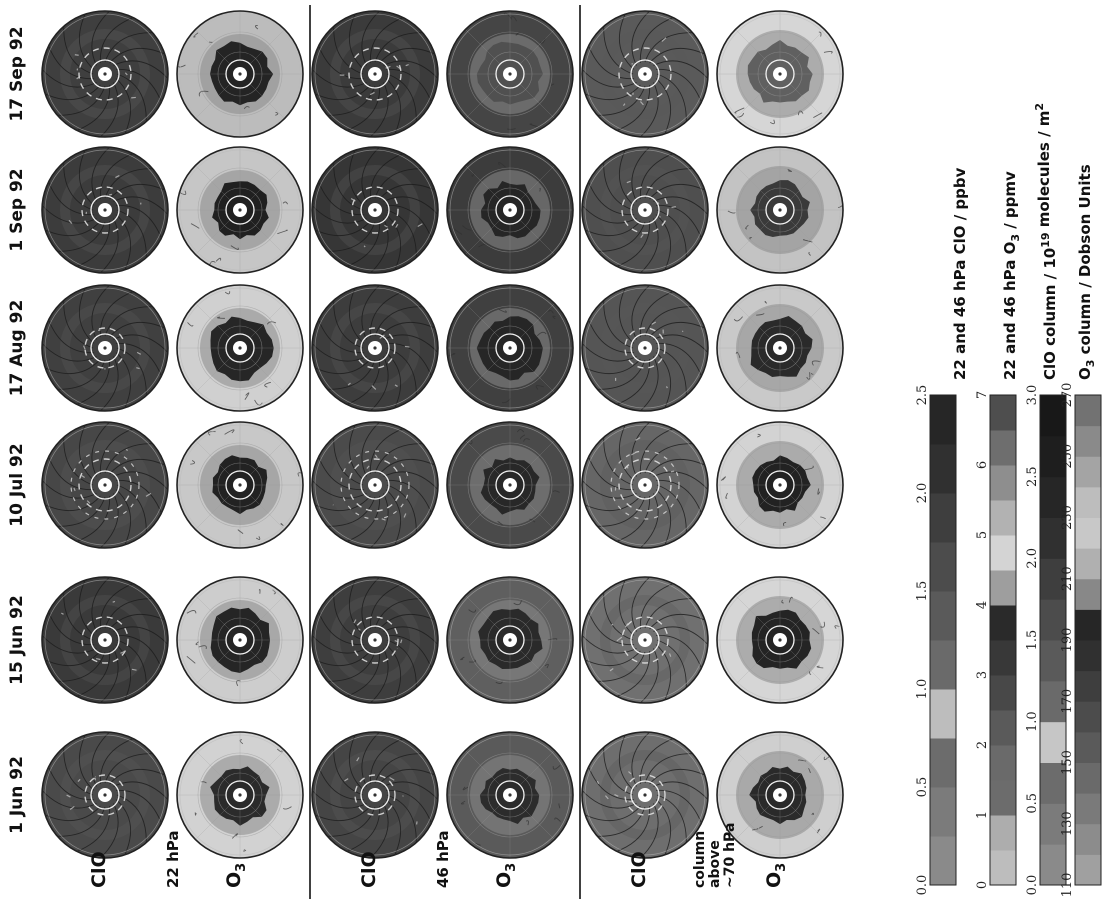 This screenshot has height=899, width=1109. What do you see at coordinates (982, 465) in the screenshot?
I see `colorbar-tick: 6` at bounding box center [982, 465].